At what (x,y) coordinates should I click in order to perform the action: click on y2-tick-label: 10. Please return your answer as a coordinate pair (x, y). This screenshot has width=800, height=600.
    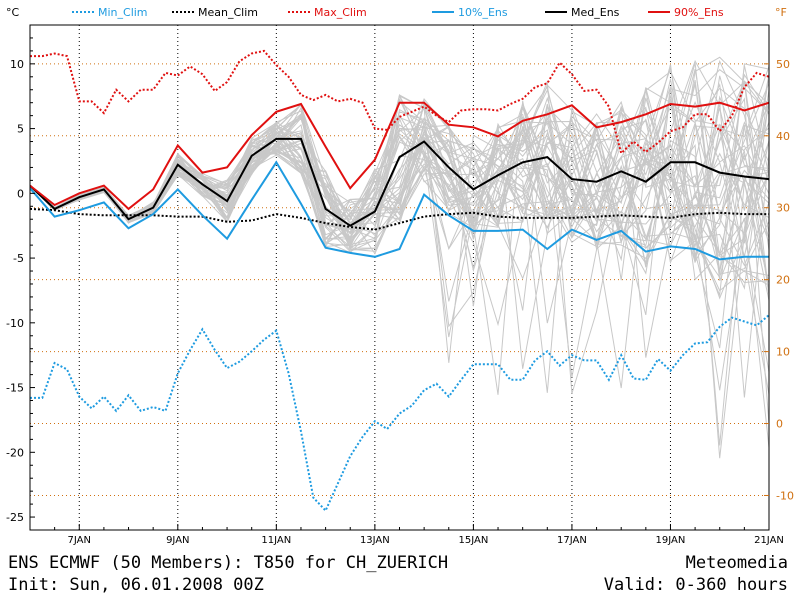
    Looking at the image, I should click on (783, 352).